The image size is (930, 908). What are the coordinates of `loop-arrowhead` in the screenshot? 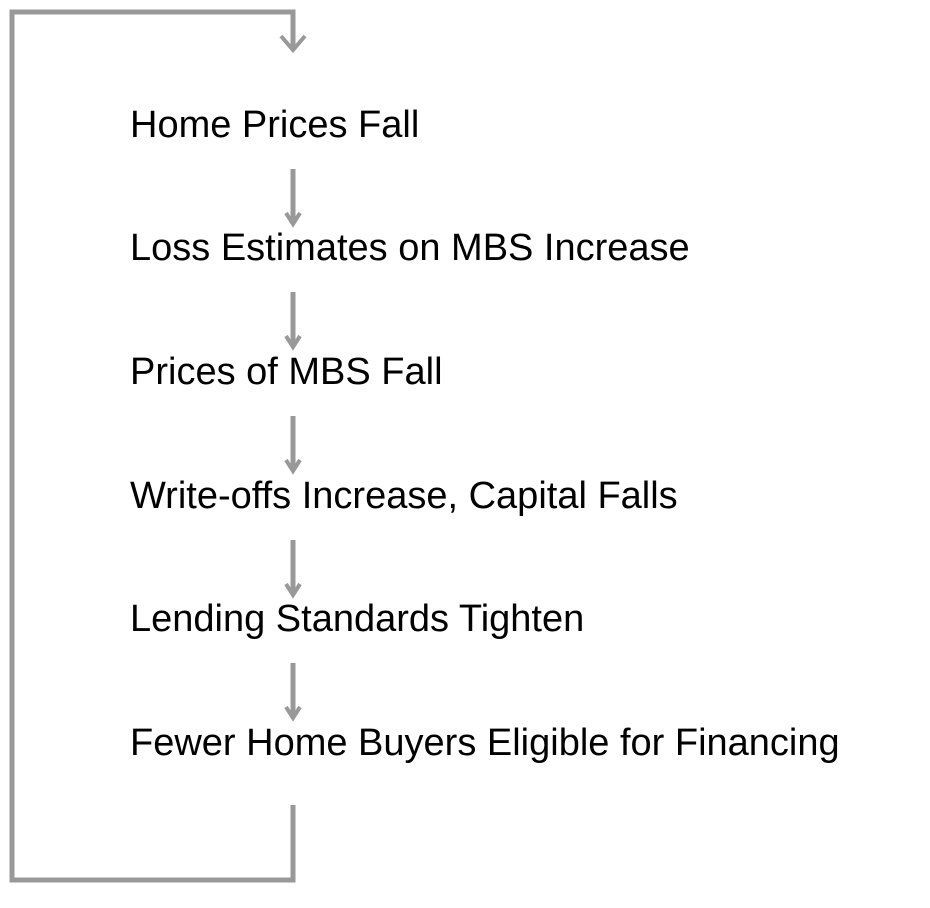 It's located at (293, 44).